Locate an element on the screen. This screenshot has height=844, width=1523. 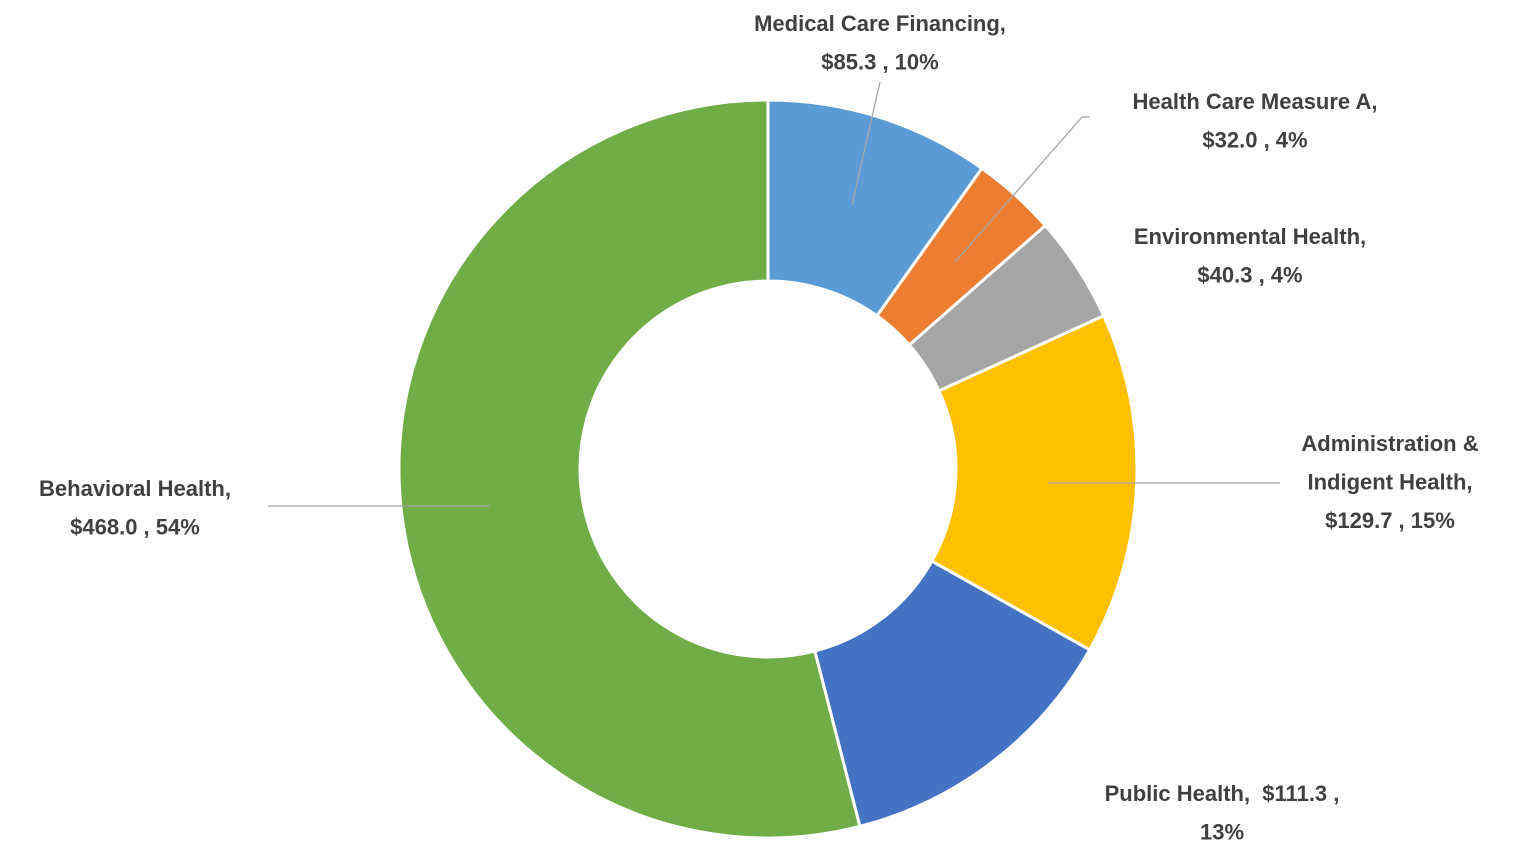
data-label: $32.0 , 4% is located at coordinates (1254, 139).